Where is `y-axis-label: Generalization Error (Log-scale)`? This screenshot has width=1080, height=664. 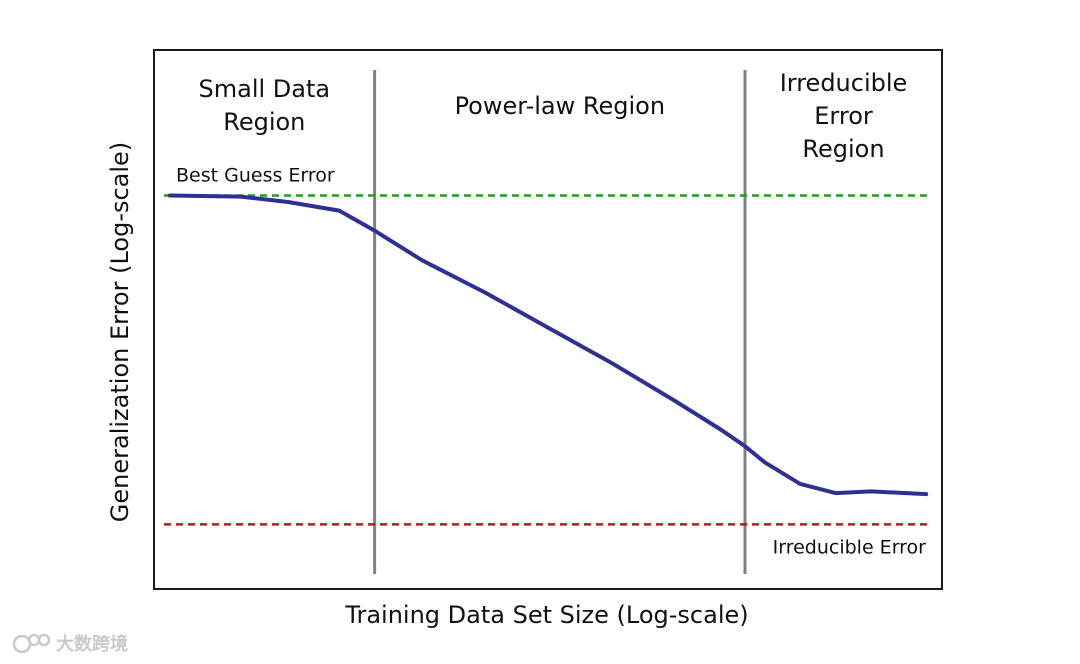 y-axis-label: Generalization Error (Log-scale) is located at coordinates (120, 332).